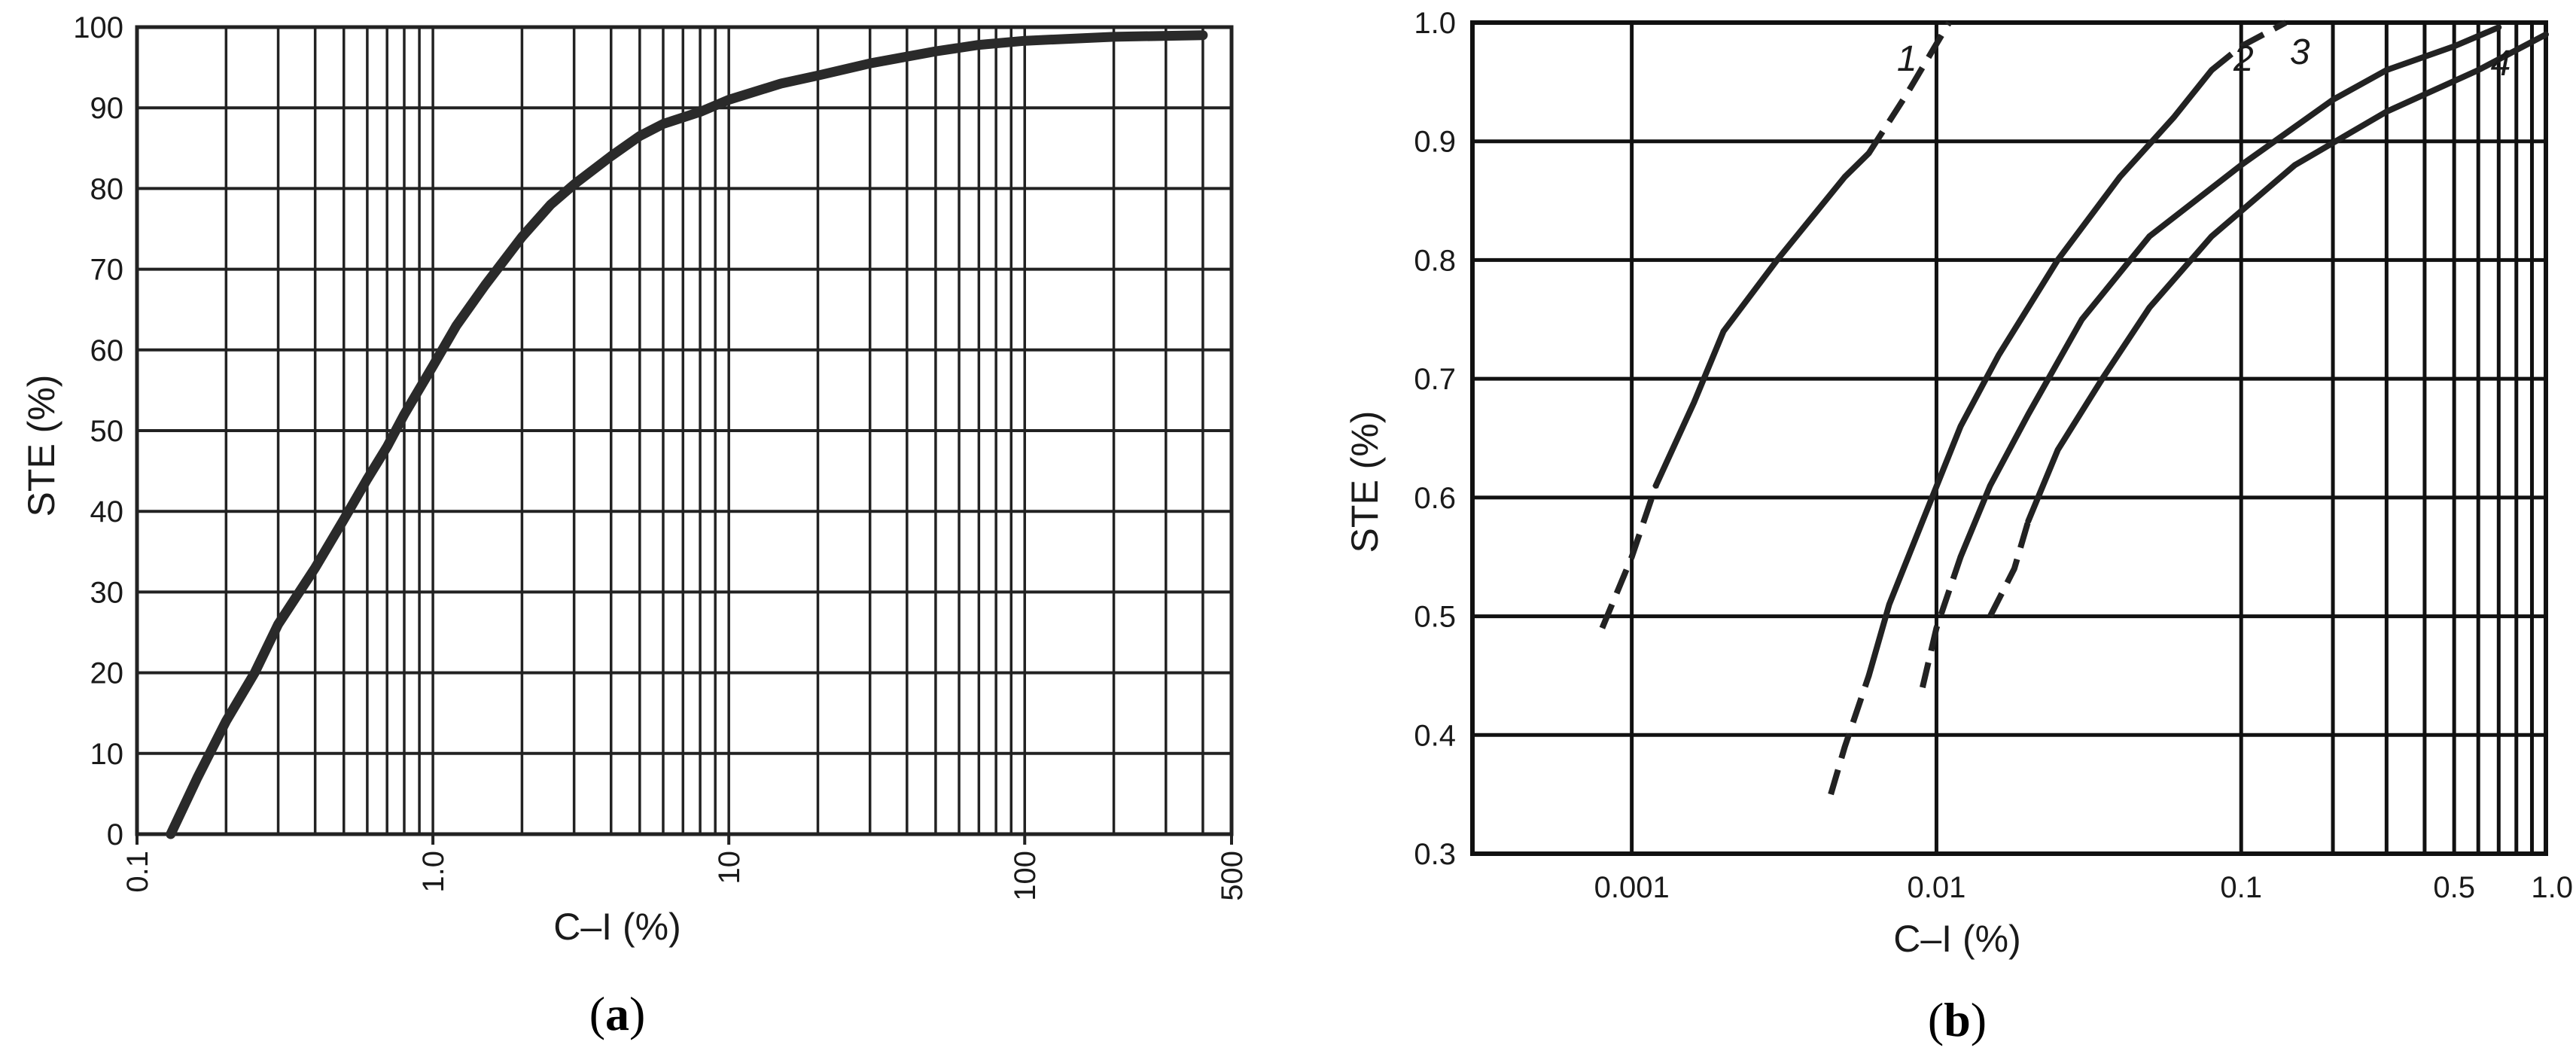  I want to click on curve-1-label: 1, so click(1907, 59).